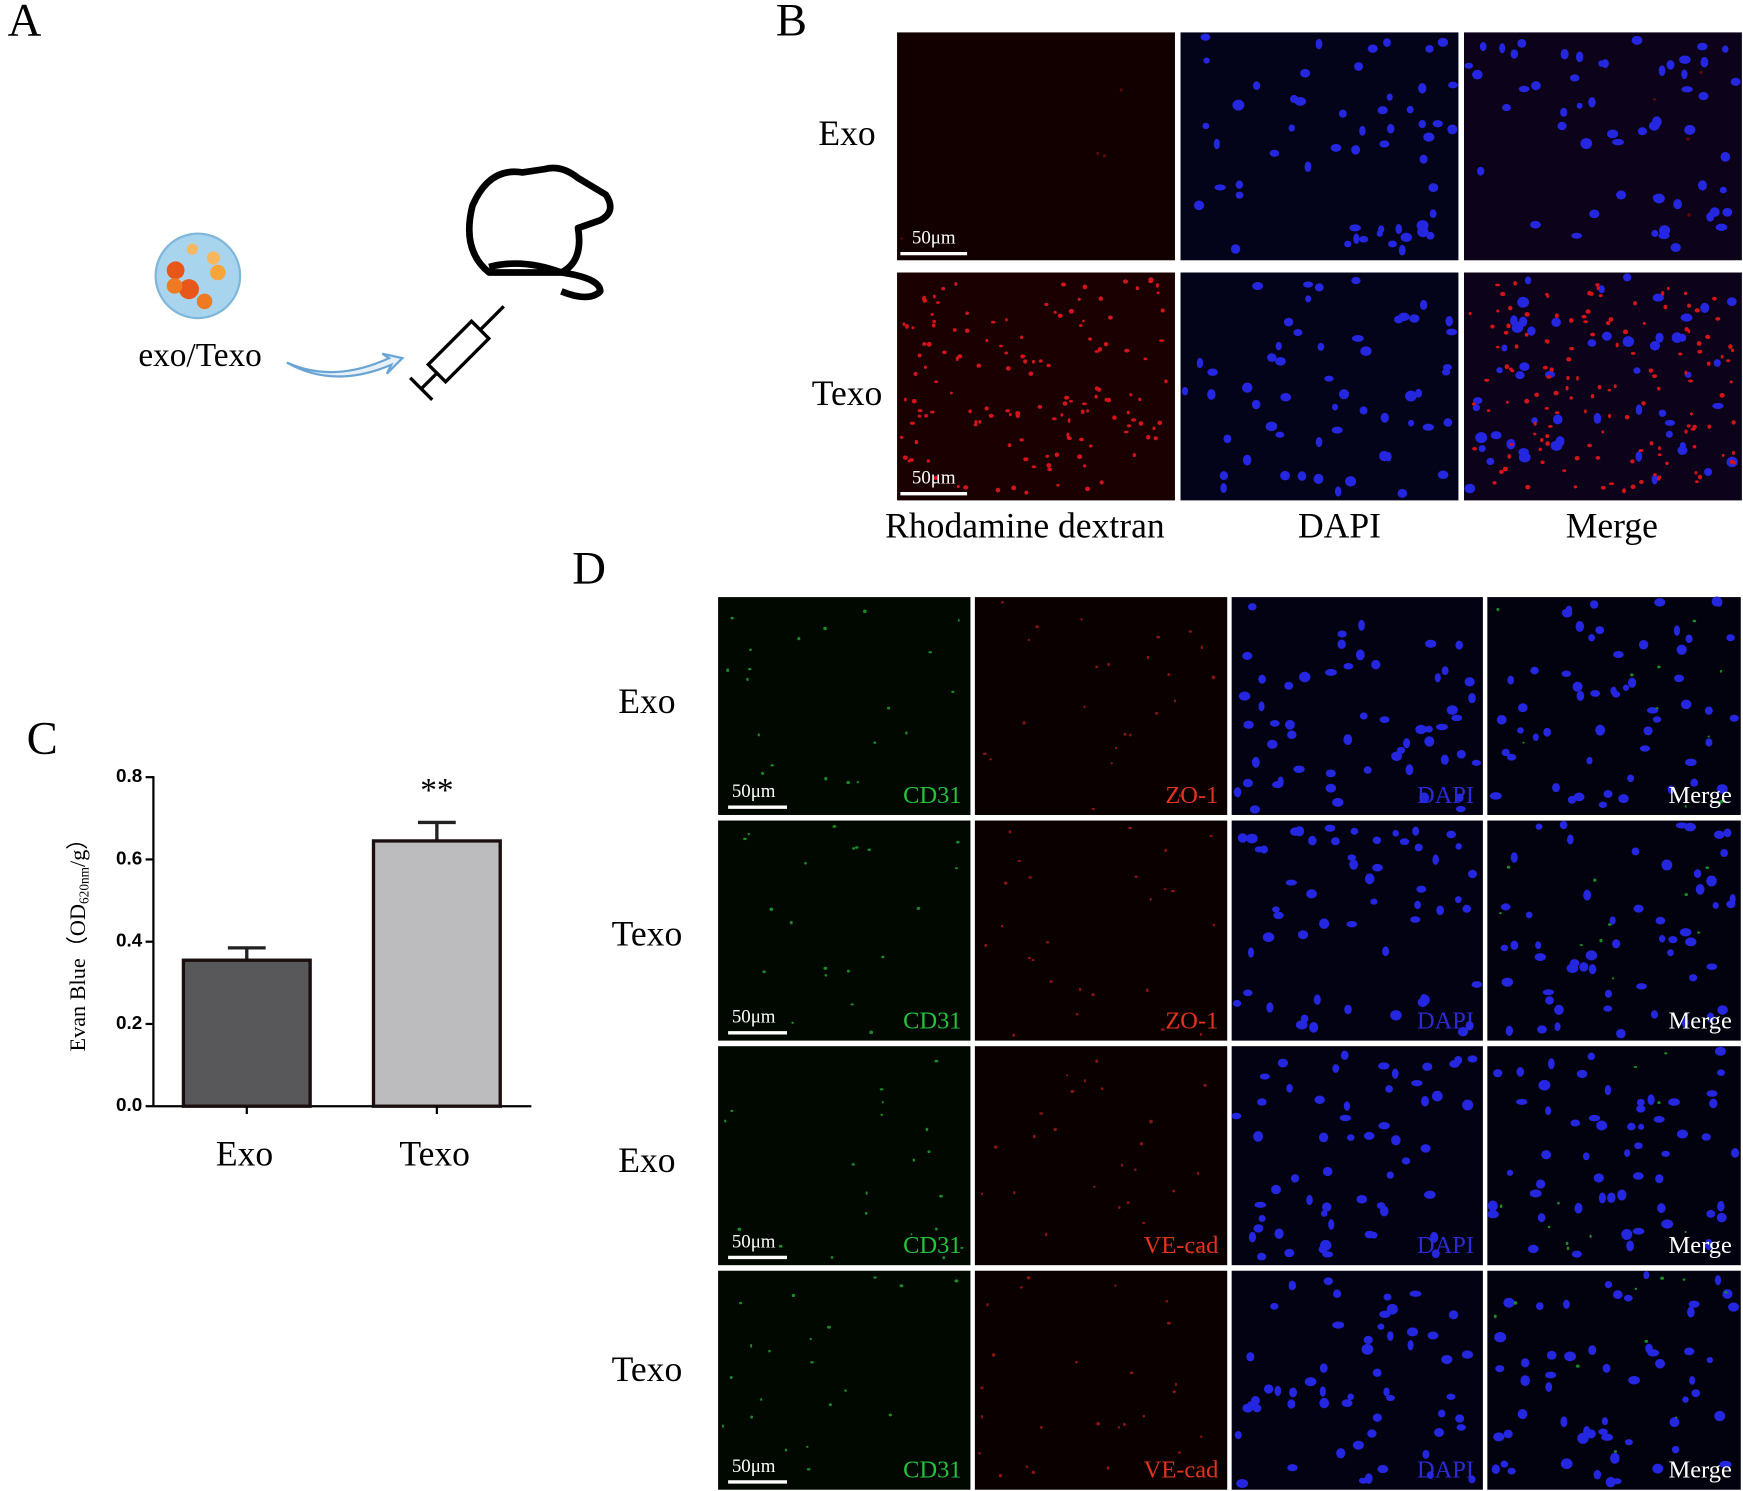 The width and height of the screenshot is (1743, 1491). I want to click on exosome, so click(213, 258).